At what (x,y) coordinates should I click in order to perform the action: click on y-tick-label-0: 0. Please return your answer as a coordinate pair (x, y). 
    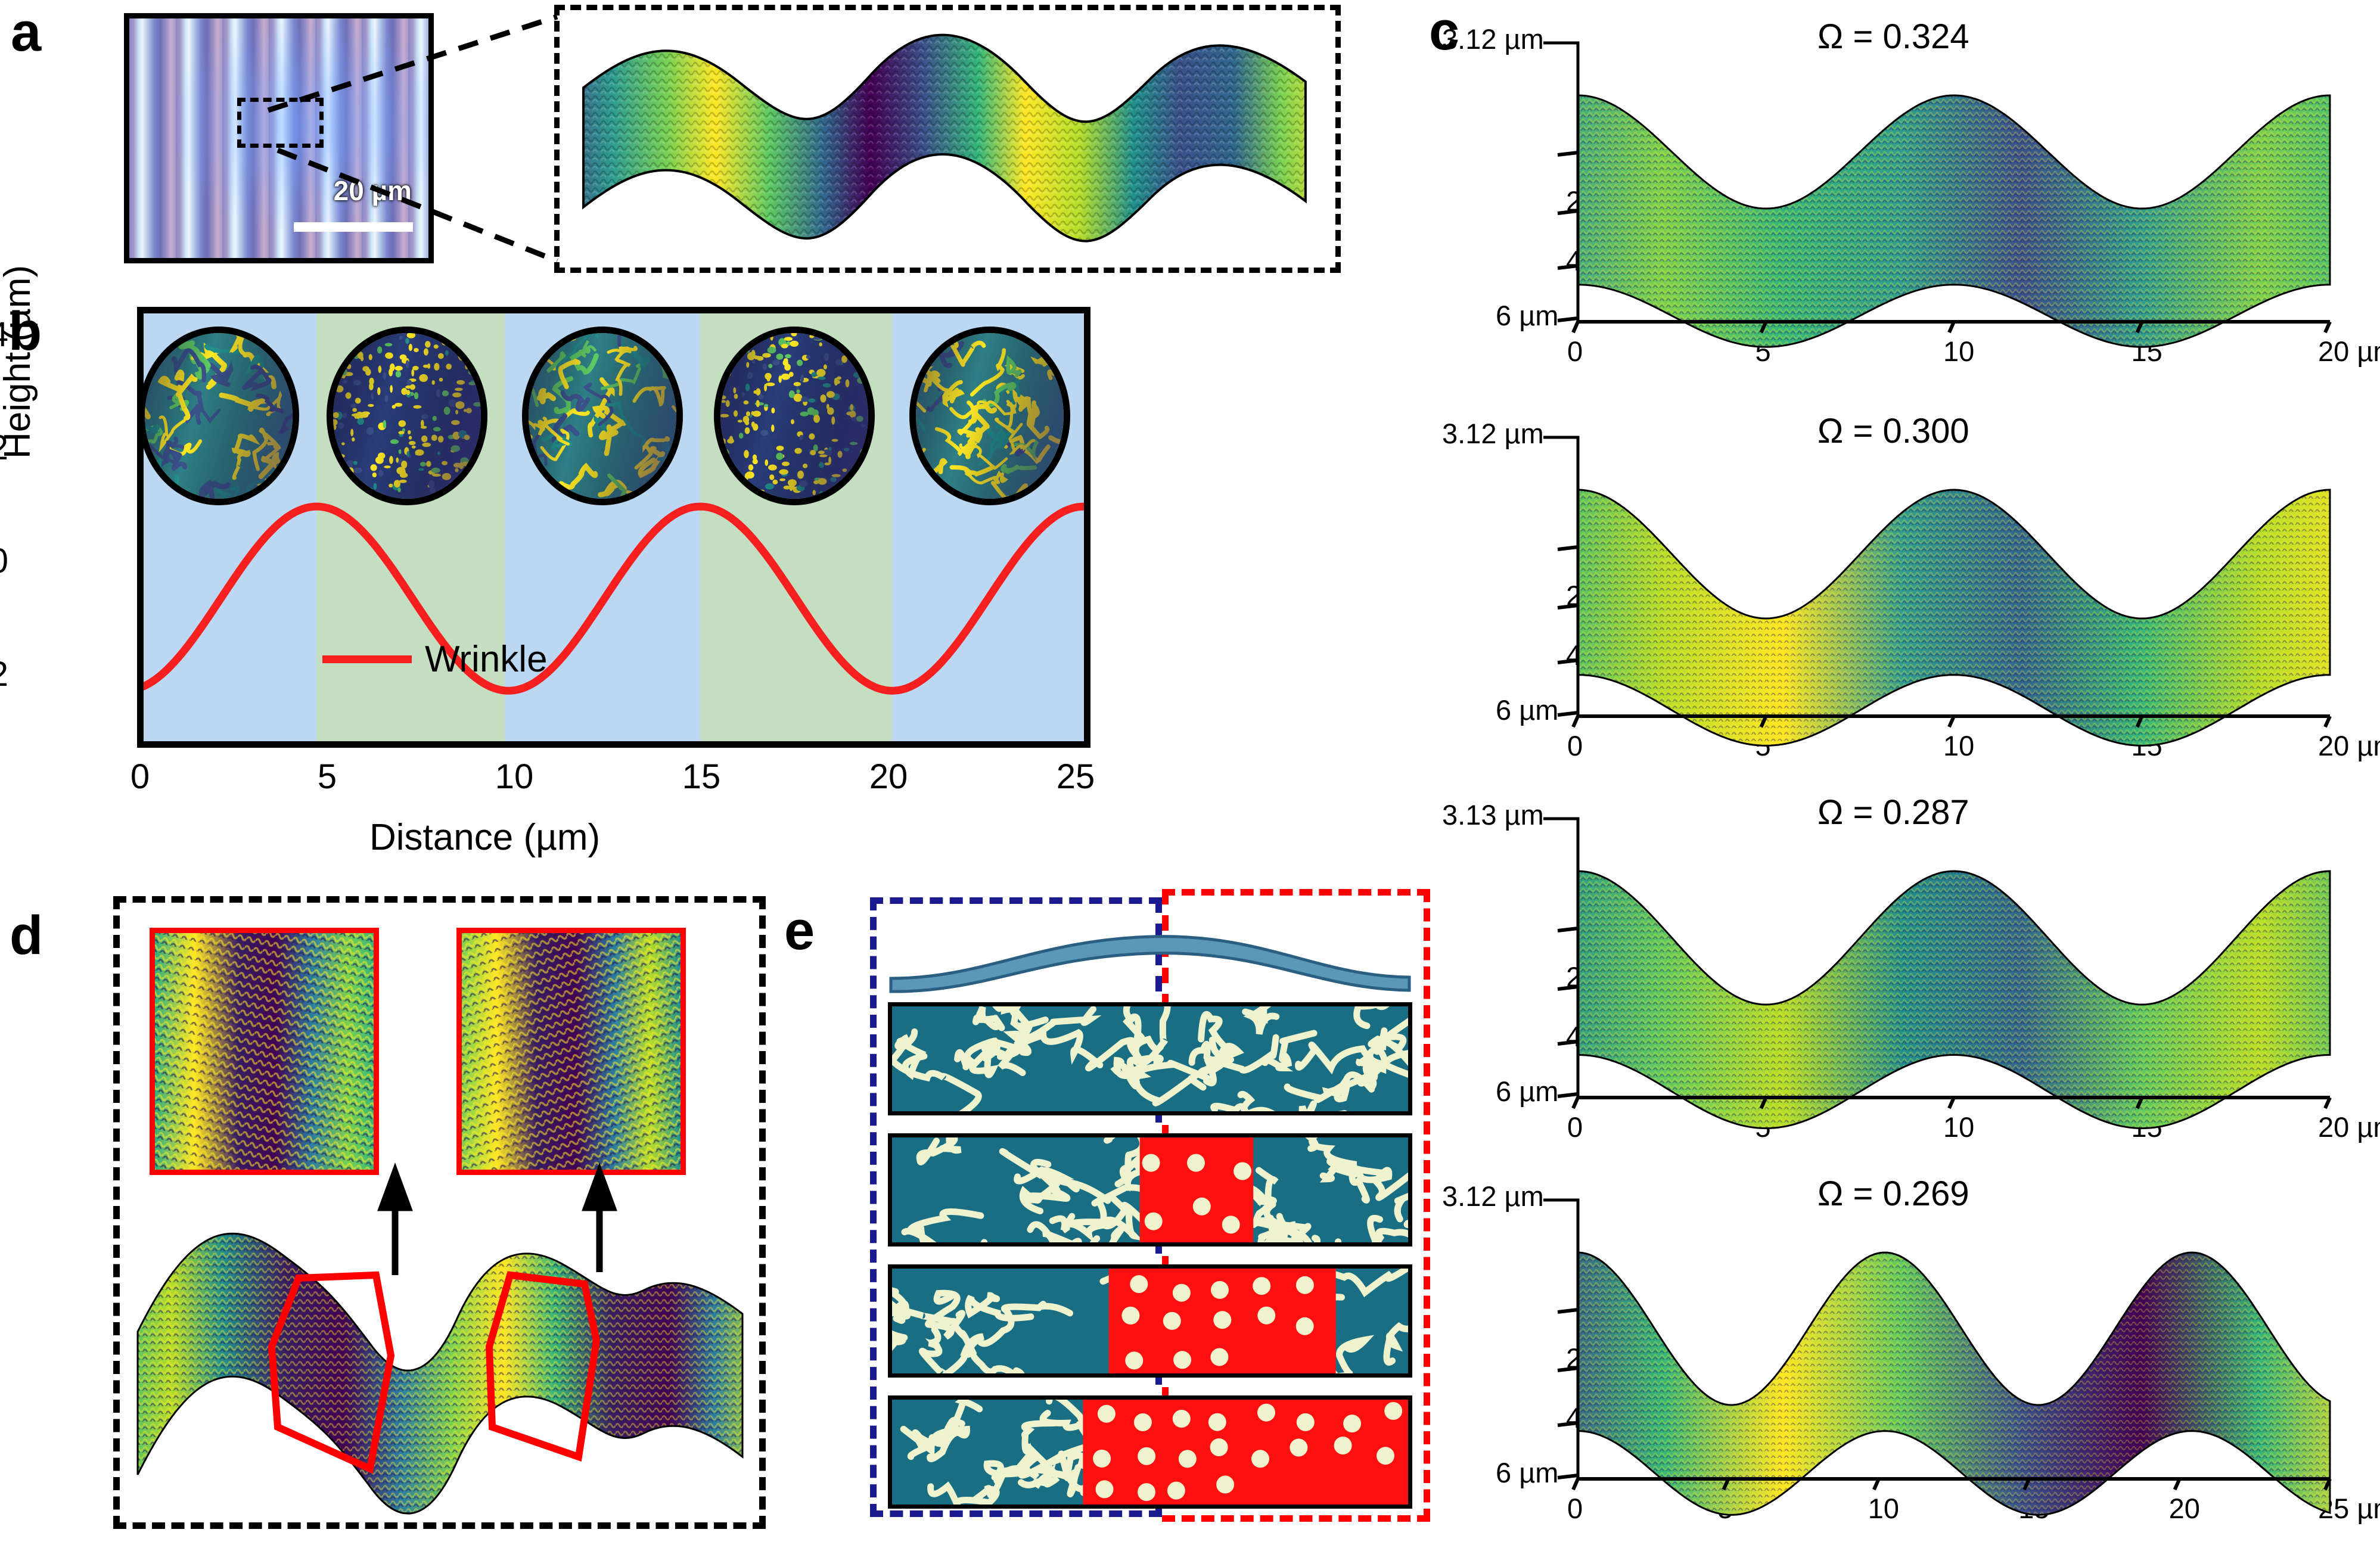
    Looking at the image, I should click on (4, 561).